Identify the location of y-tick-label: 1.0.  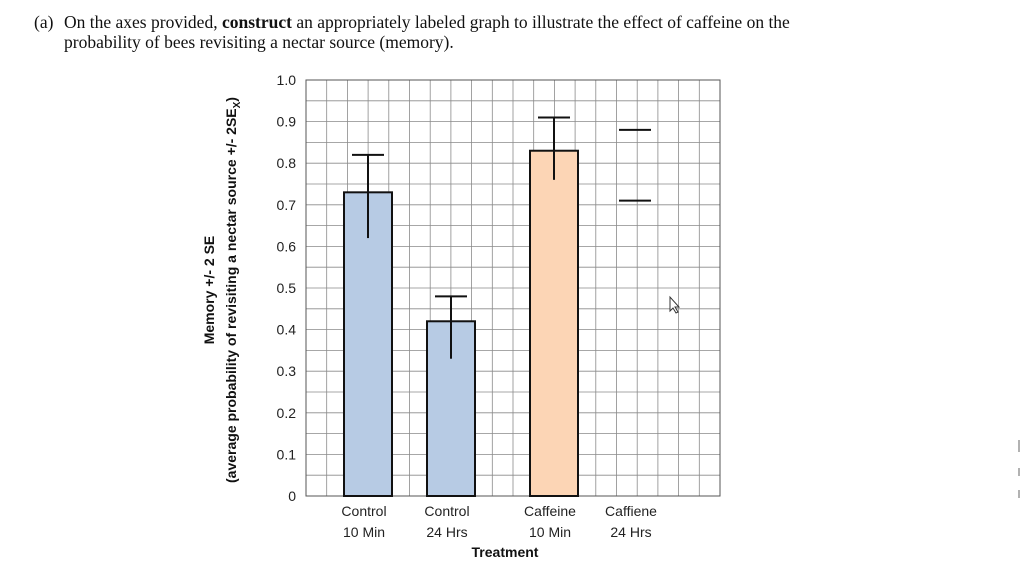
(287, 80).